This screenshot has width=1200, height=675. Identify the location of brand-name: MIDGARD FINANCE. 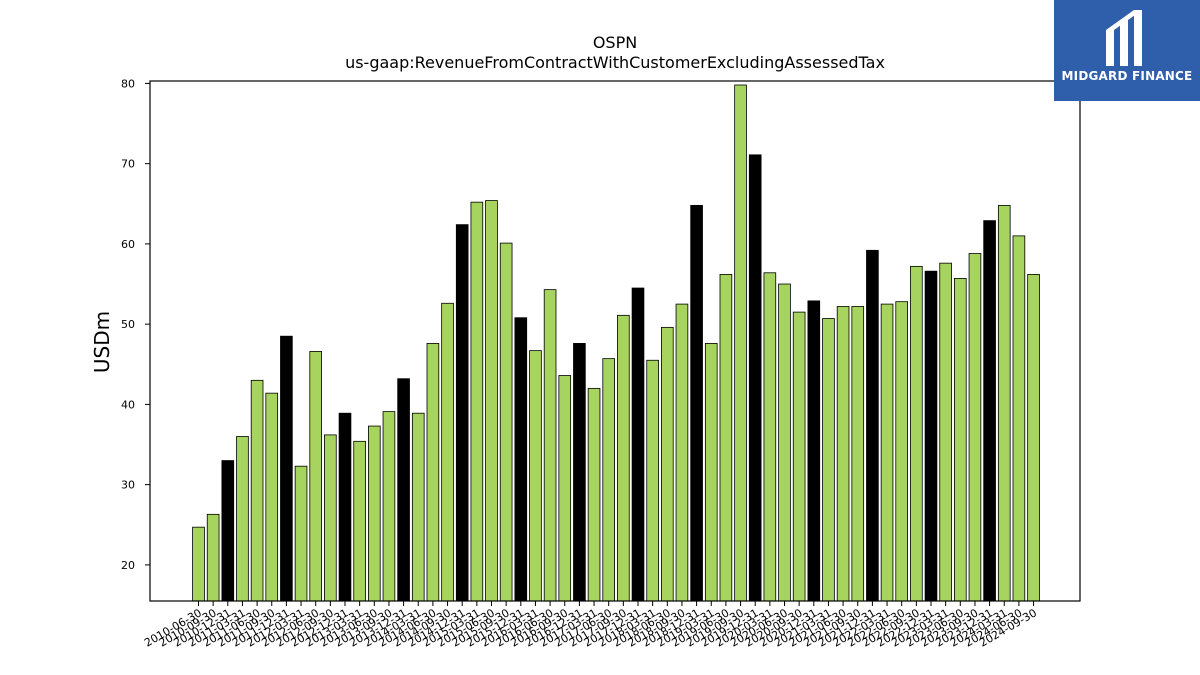
(1127, 76).